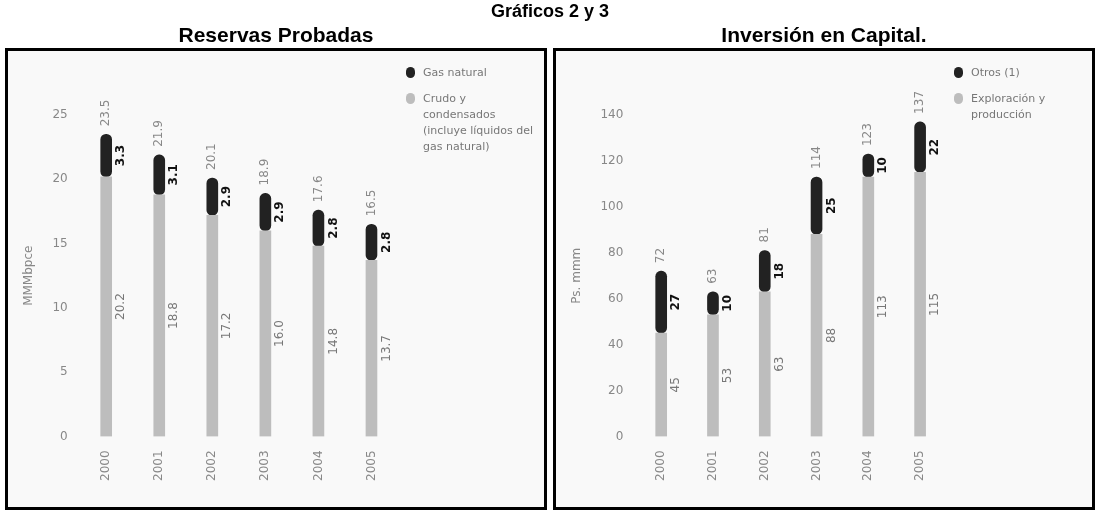  Describe the element at coordinates (576, 275) in the screenshot. I see `y-axis-title: Ps. mmm` at that location.